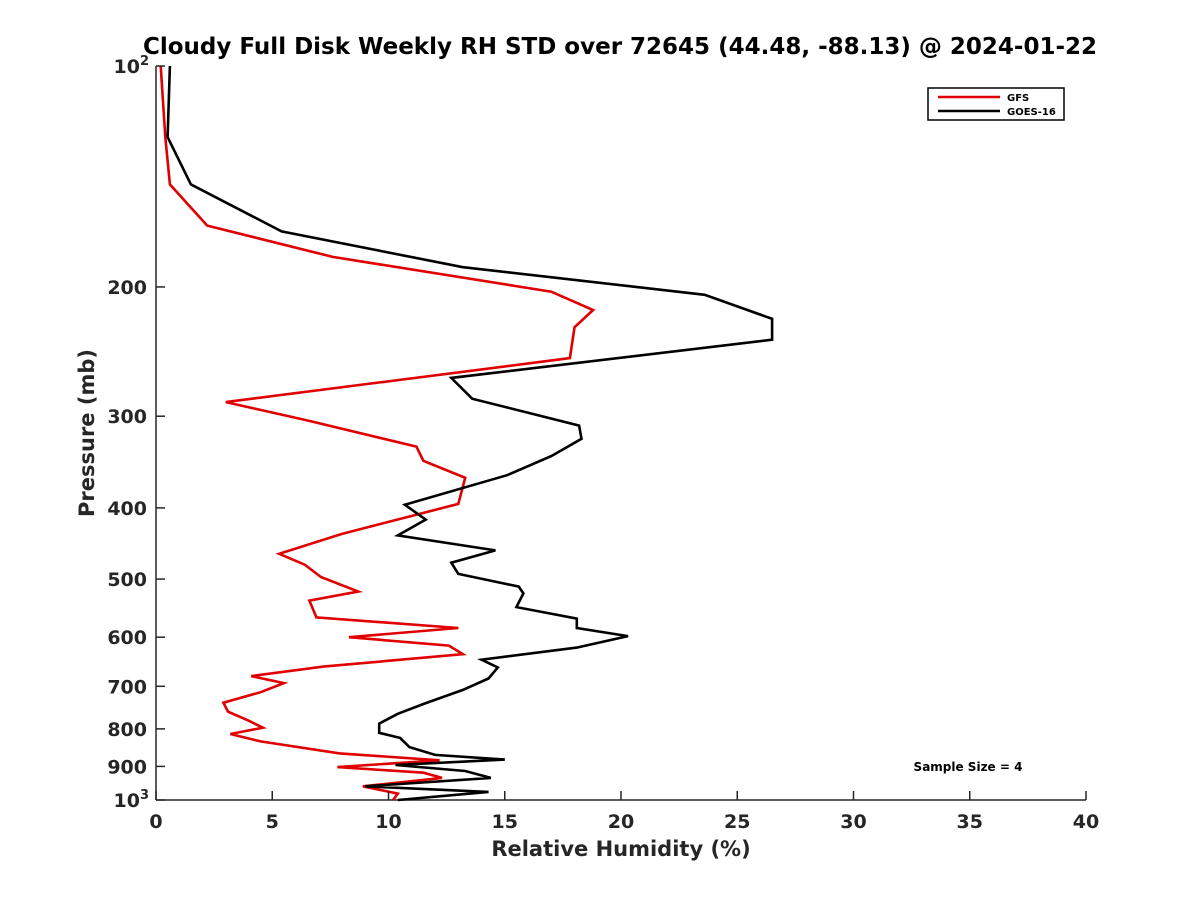  I want to click on x-tick-label: 40, so click(1086, 822).